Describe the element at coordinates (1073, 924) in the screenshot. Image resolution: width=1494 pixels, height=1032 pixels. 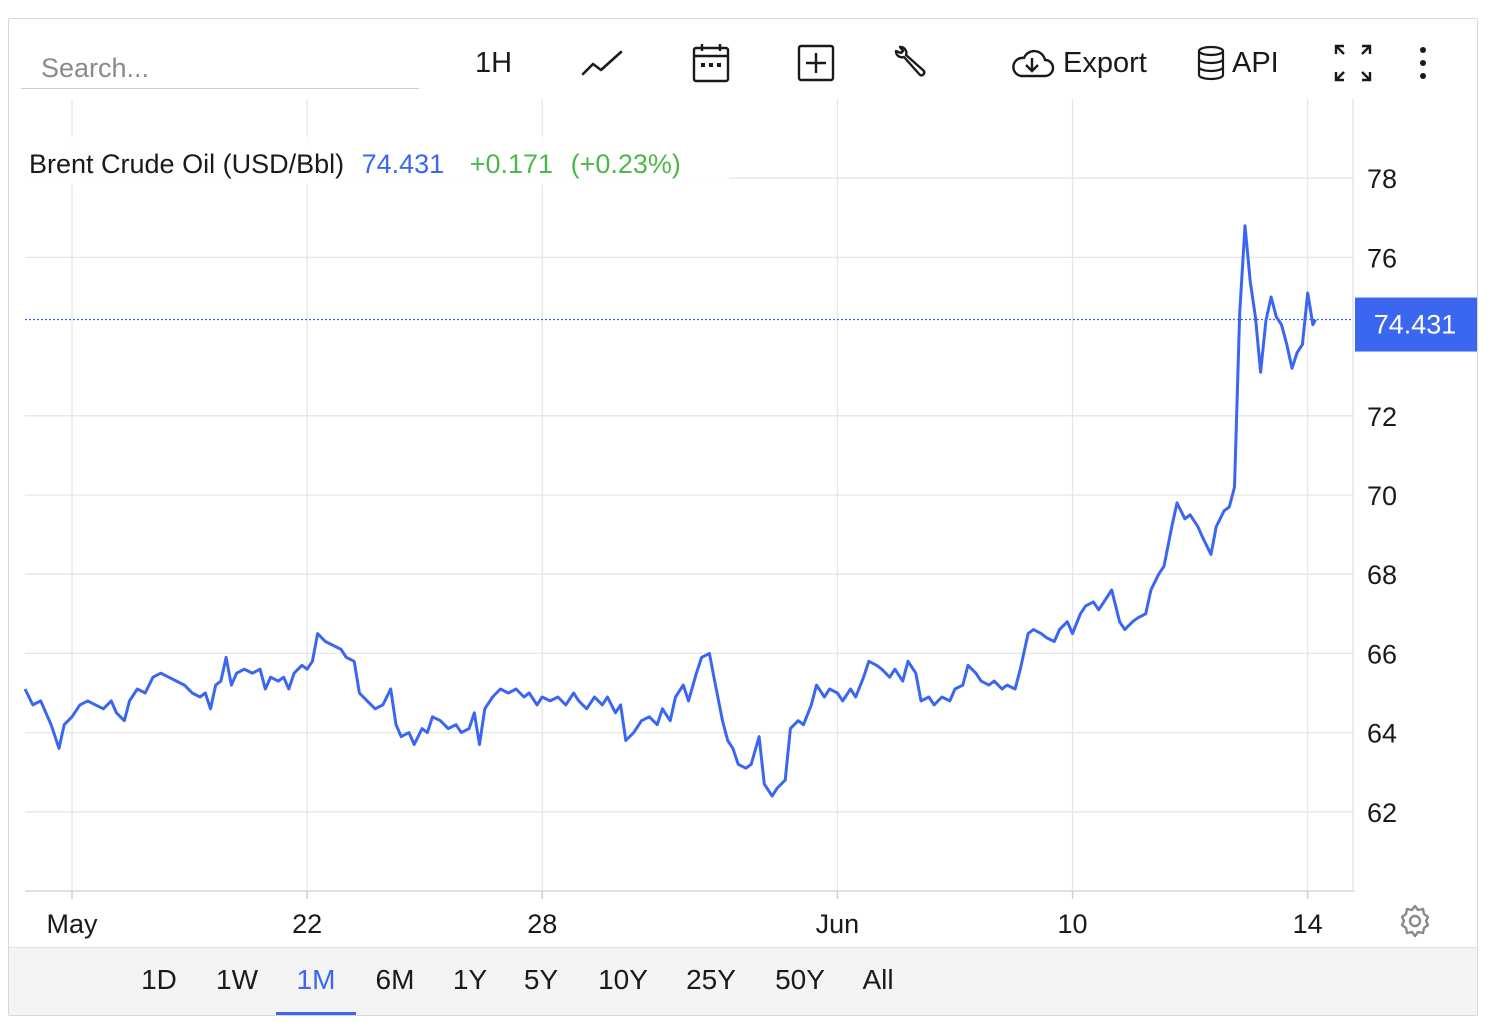
I see `x-tick-label: 10` at that location.